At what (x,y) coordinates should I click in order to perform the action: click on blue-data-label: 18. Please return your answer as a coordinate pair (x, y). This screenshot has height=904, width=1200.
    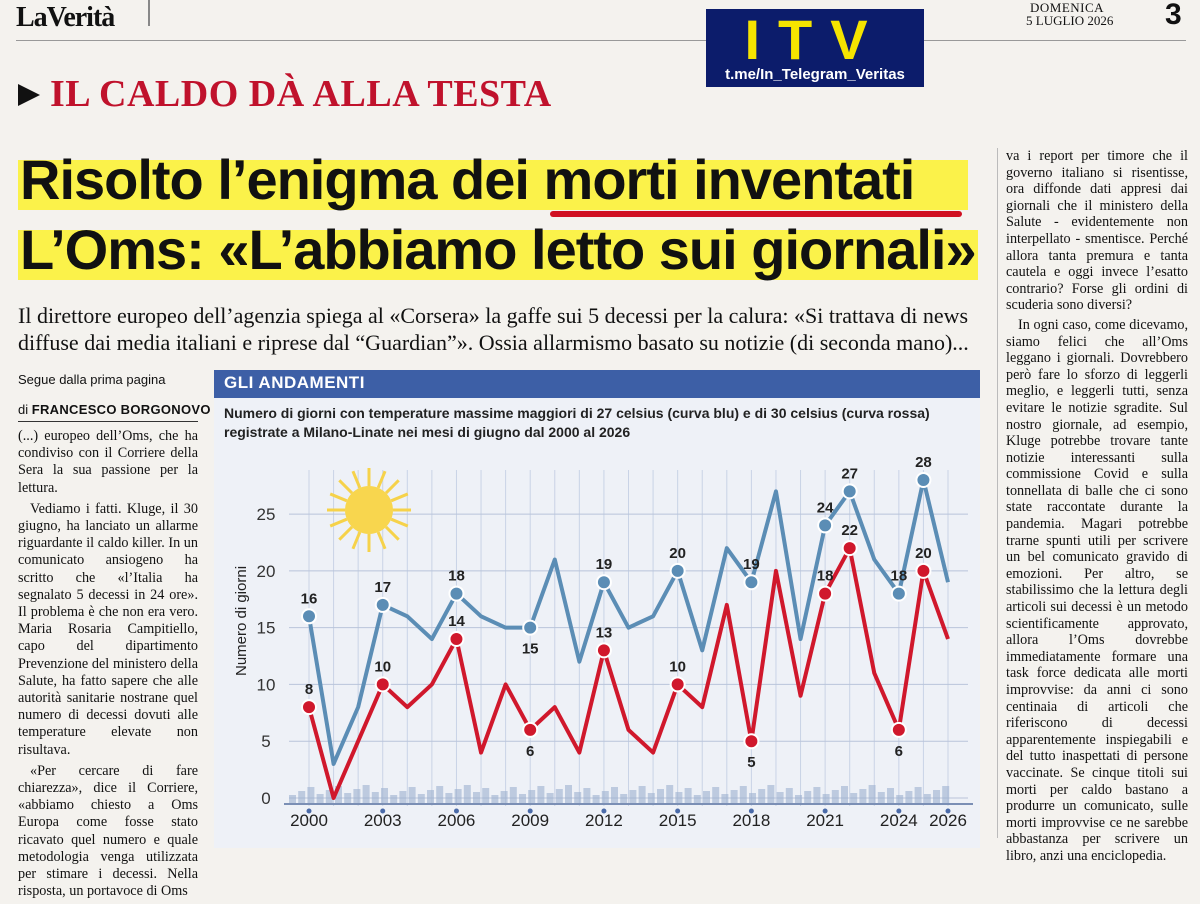
    Looking at the image, I should click on (456, 576).